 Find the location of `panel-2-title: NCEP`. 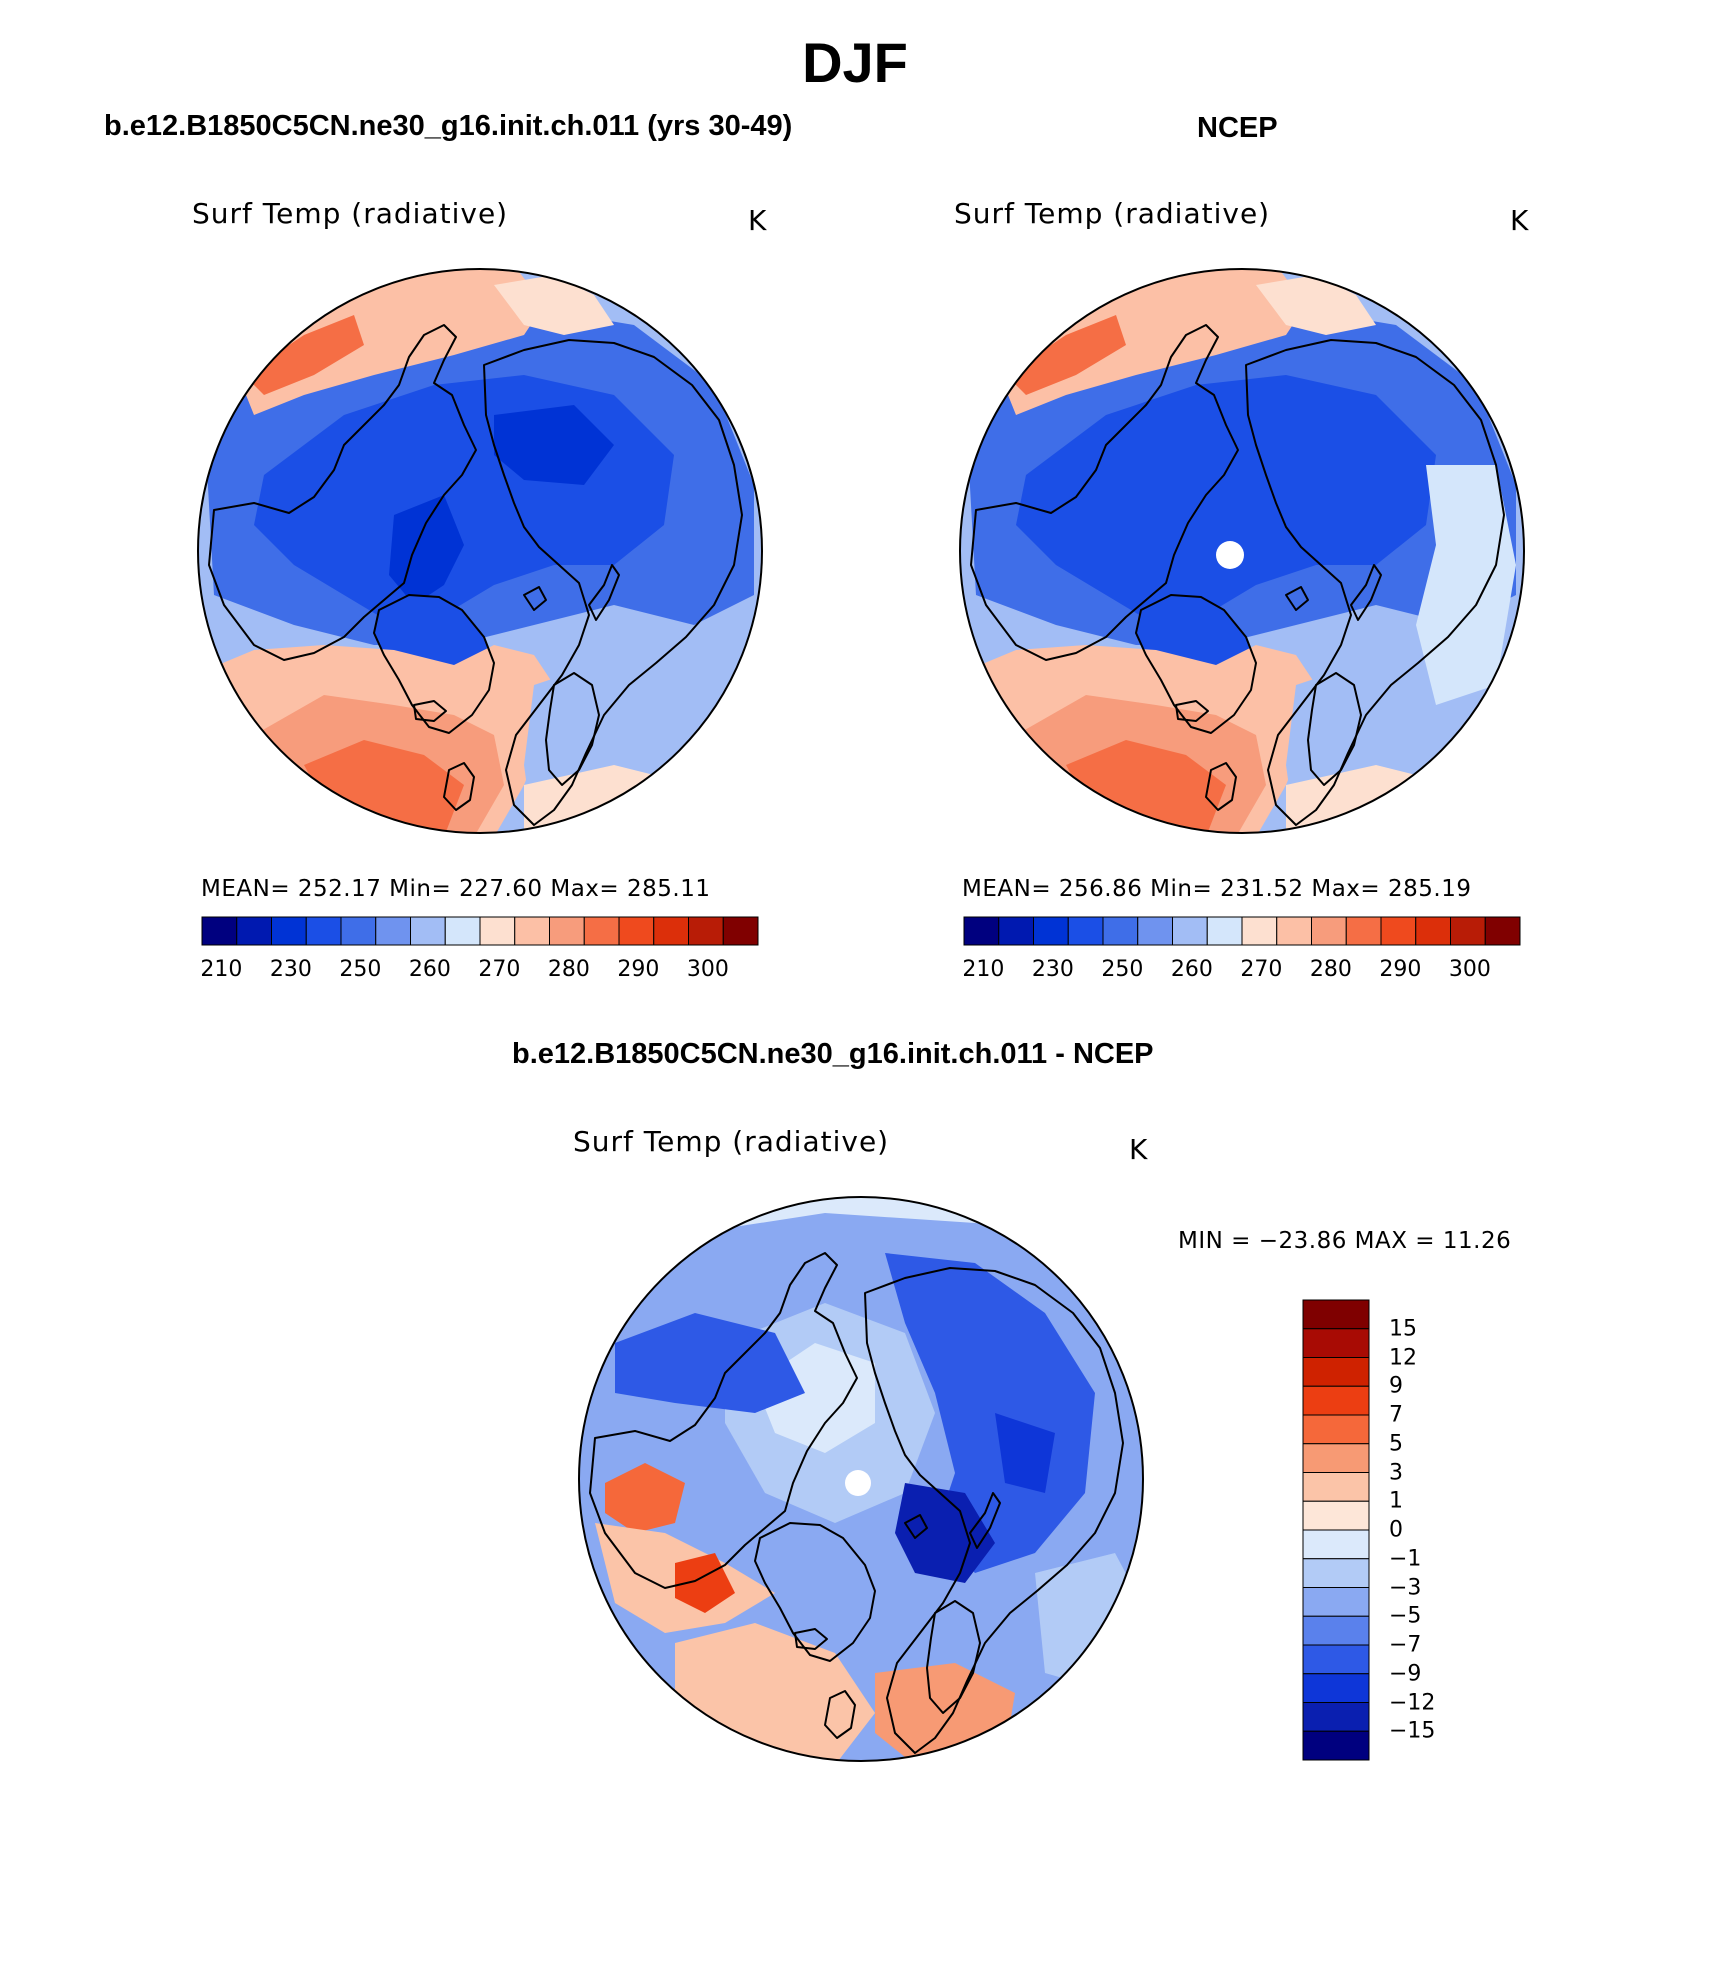

panel-2-title: NCEP is located at coordinates (1237, 128).